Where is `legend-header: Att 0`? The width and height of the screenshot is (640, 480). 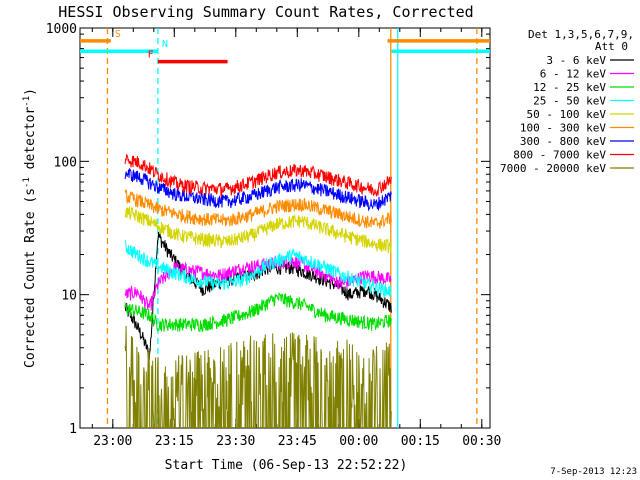 legend-header: Att 0 is located at coordinates (611, 46).